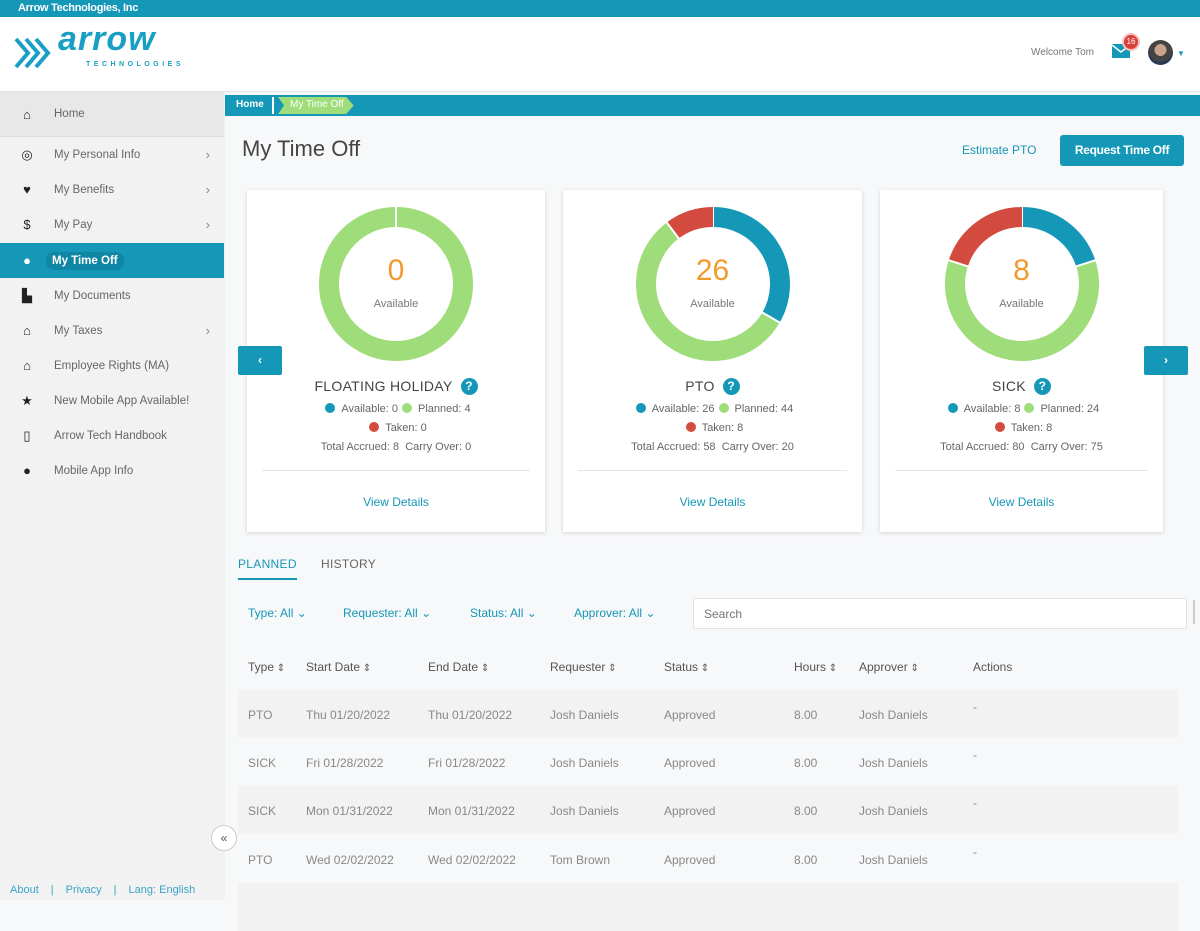 This screenshot has width=1200, height=931. I want to click on column-header-status: Status ⇕, so click(686, 667).